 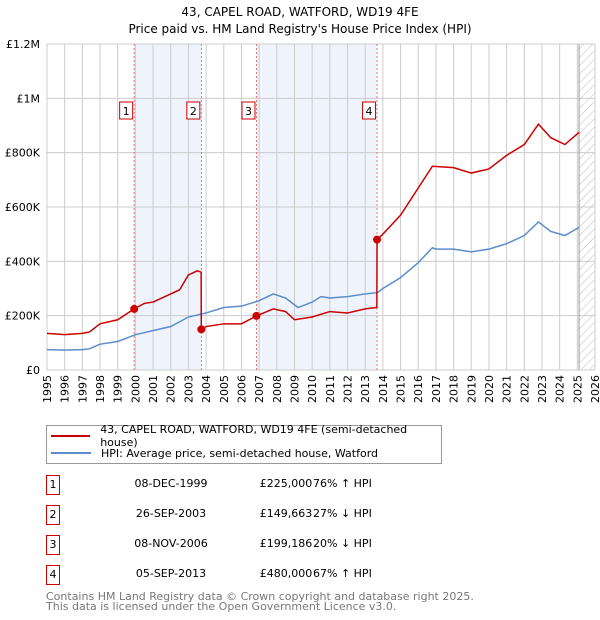 What do you see at coordinates (188, 389) in the screenshot?
I see `x-tick-label: 2003` at bounding box center [188, 389].